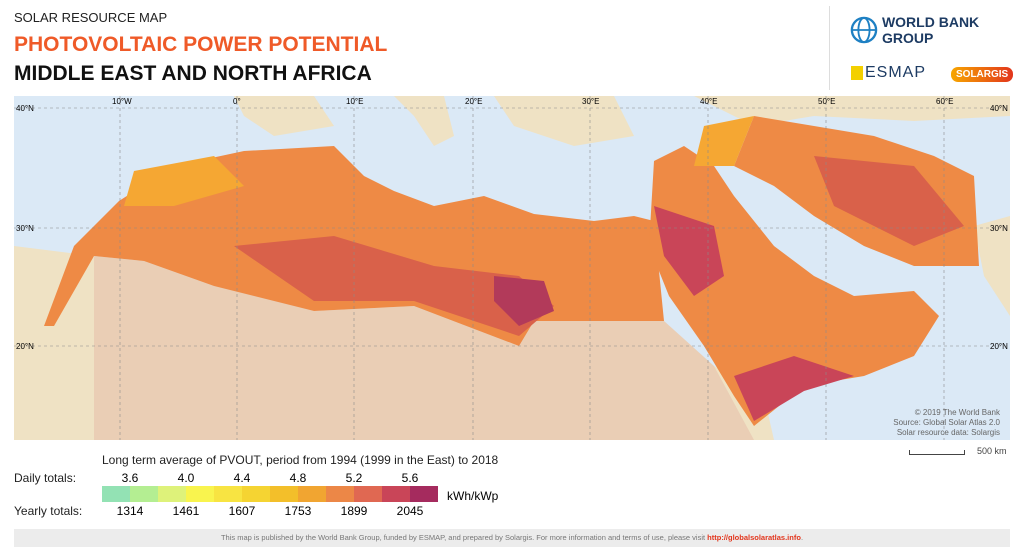 This screenshot has width=1024, height=557. What do you see at coordinates (864, 30) in the screenshot?
I see `globe-icon` at bounding box center [864, 30].